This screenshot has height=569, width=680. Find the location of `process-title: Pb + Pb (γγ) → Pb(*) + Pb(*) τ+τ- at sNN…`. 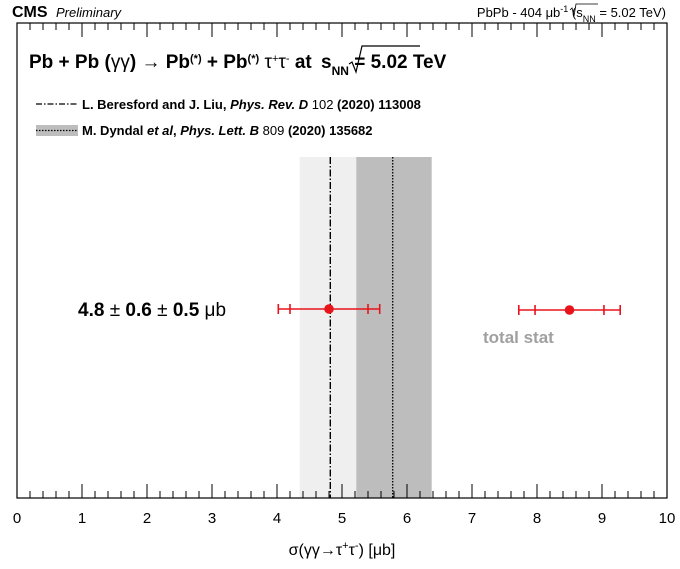

process-title: Pb + Pb (γγ) → Pb(*) + Pb(*) τ+τ- at sNN… is located at coordinates (238, 65).